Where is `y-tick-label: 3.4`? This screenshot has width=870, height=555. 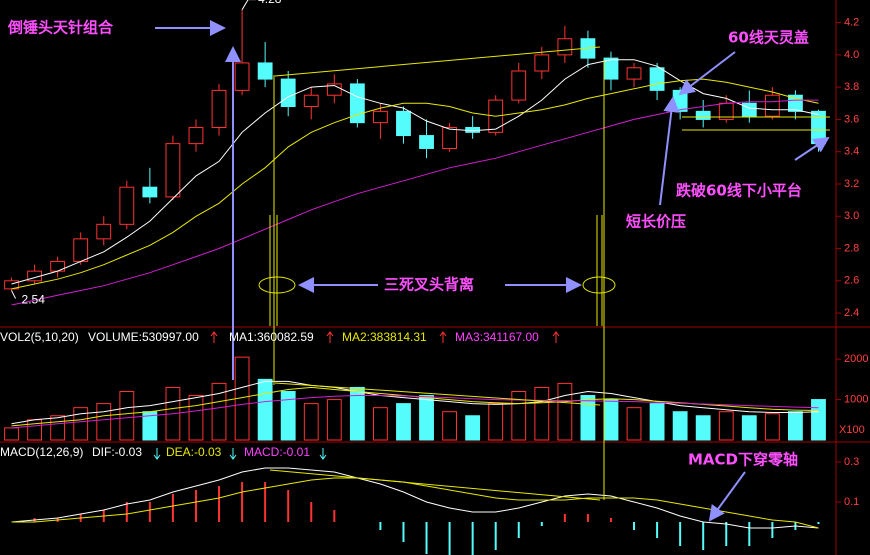
y-tick-label: 3.4 is located at coordinates (851, 152).